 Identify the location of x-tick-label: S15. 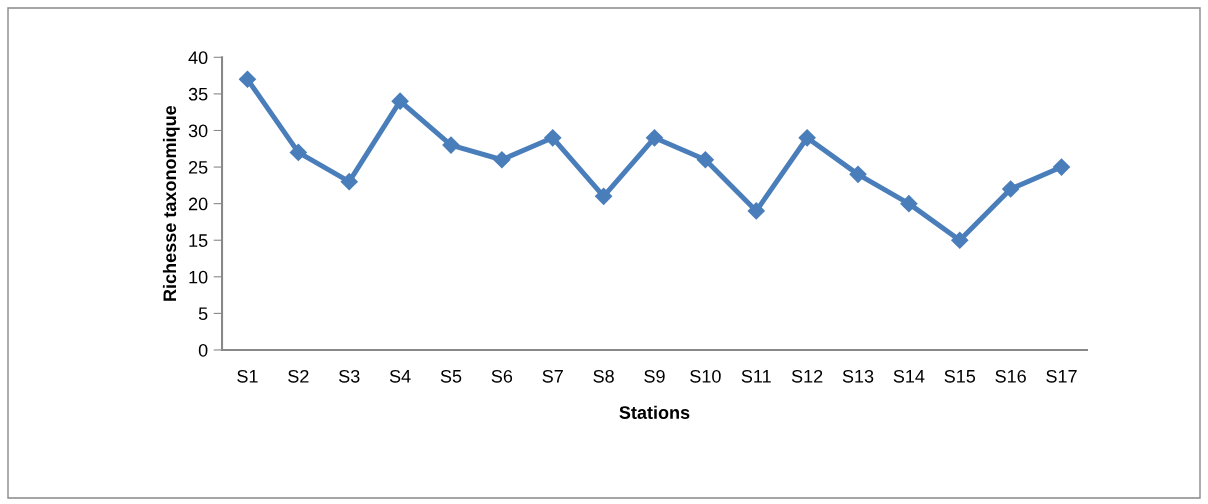
(960, 376).